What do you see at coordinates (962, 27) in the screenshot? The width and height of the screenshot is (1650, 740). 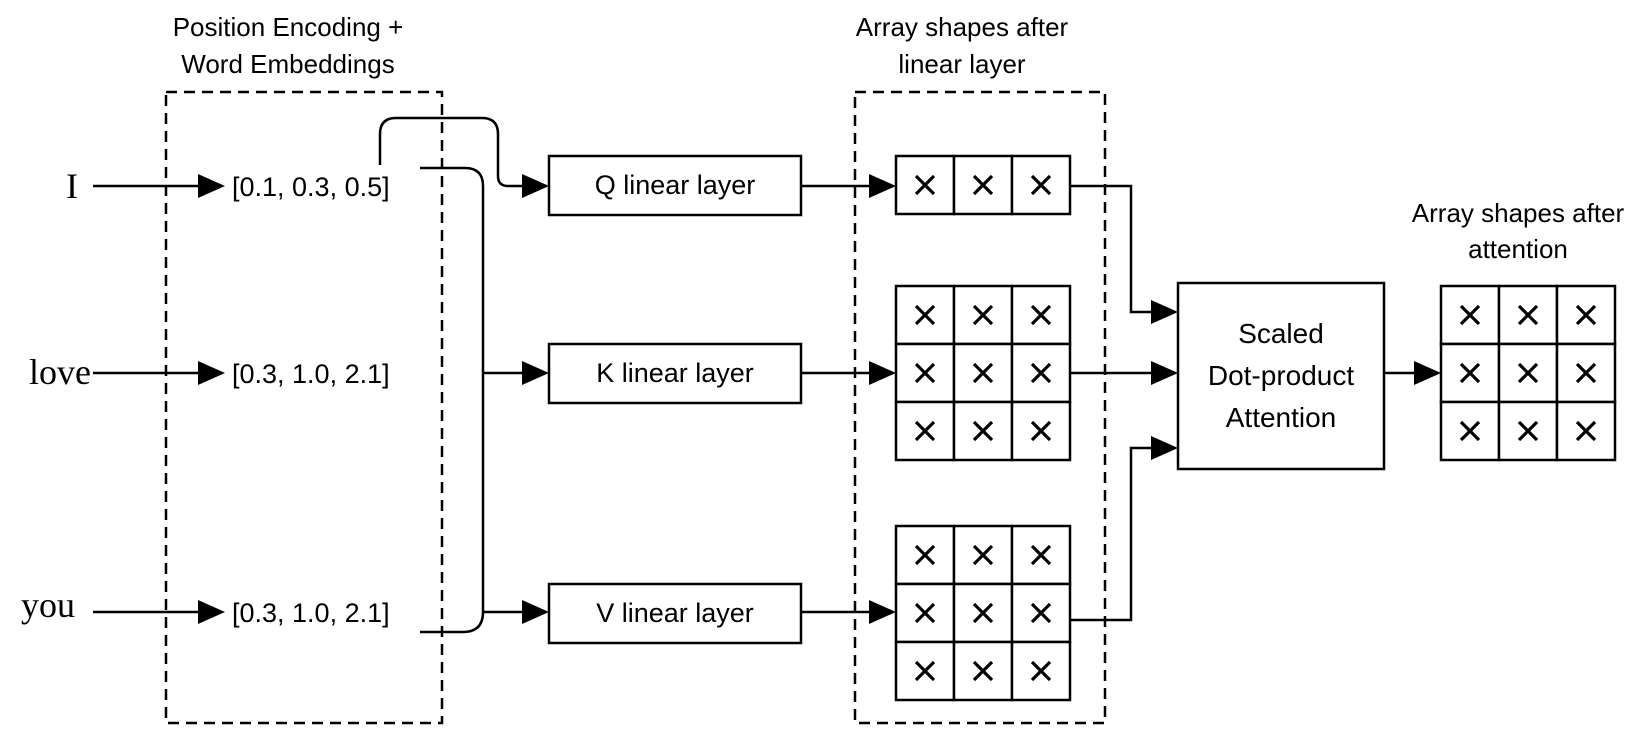 I see `linear-shapes-title-line1: Array shapes after` at bounding box center [962, 27].